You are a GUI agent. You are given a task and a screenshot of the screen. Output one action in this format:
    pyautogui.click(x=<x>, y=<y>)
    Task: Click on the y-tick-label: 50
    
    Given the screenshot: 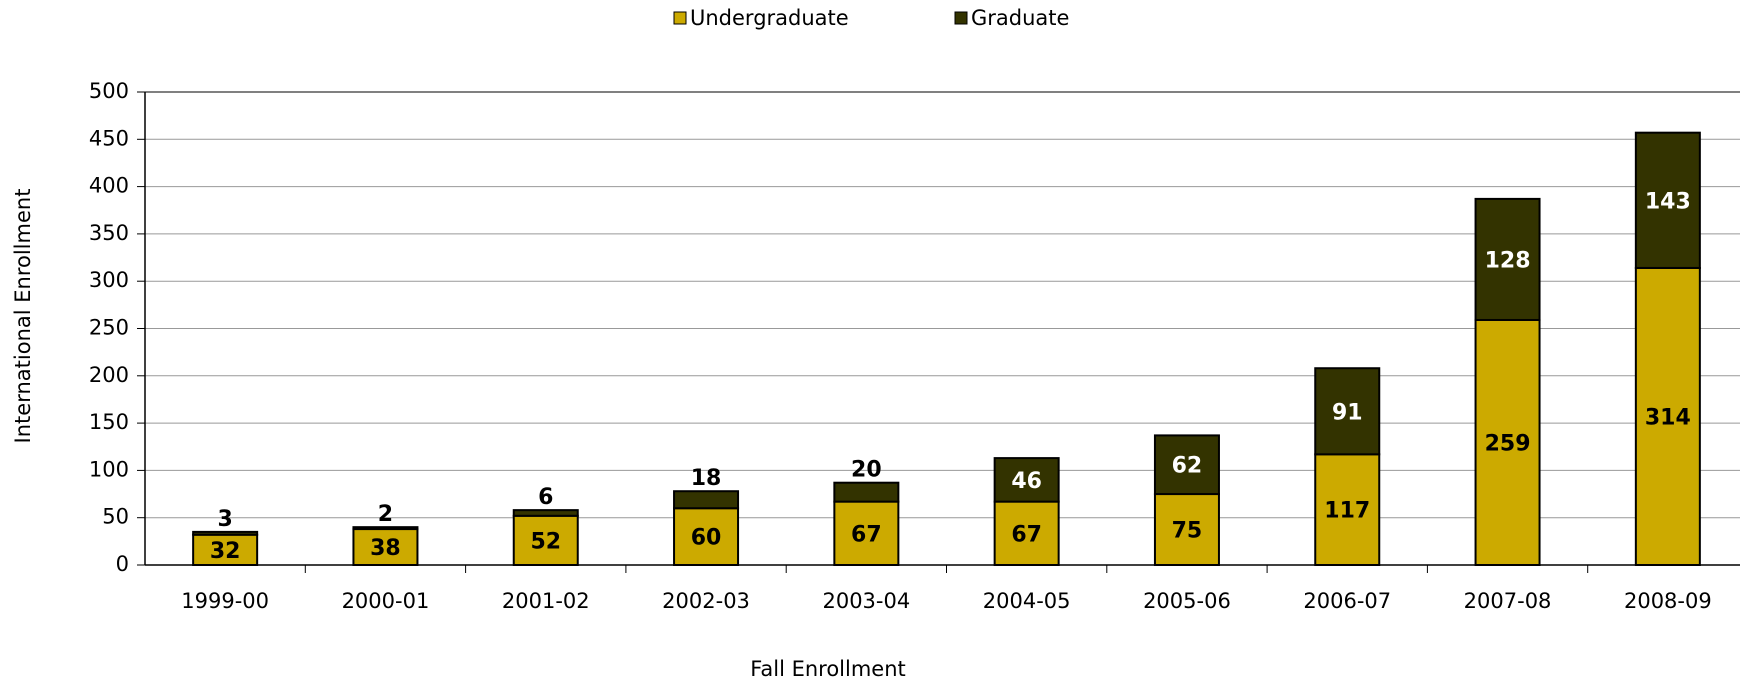 What is the action you would take?
    pyautogui.click(x=115, y=517)
    